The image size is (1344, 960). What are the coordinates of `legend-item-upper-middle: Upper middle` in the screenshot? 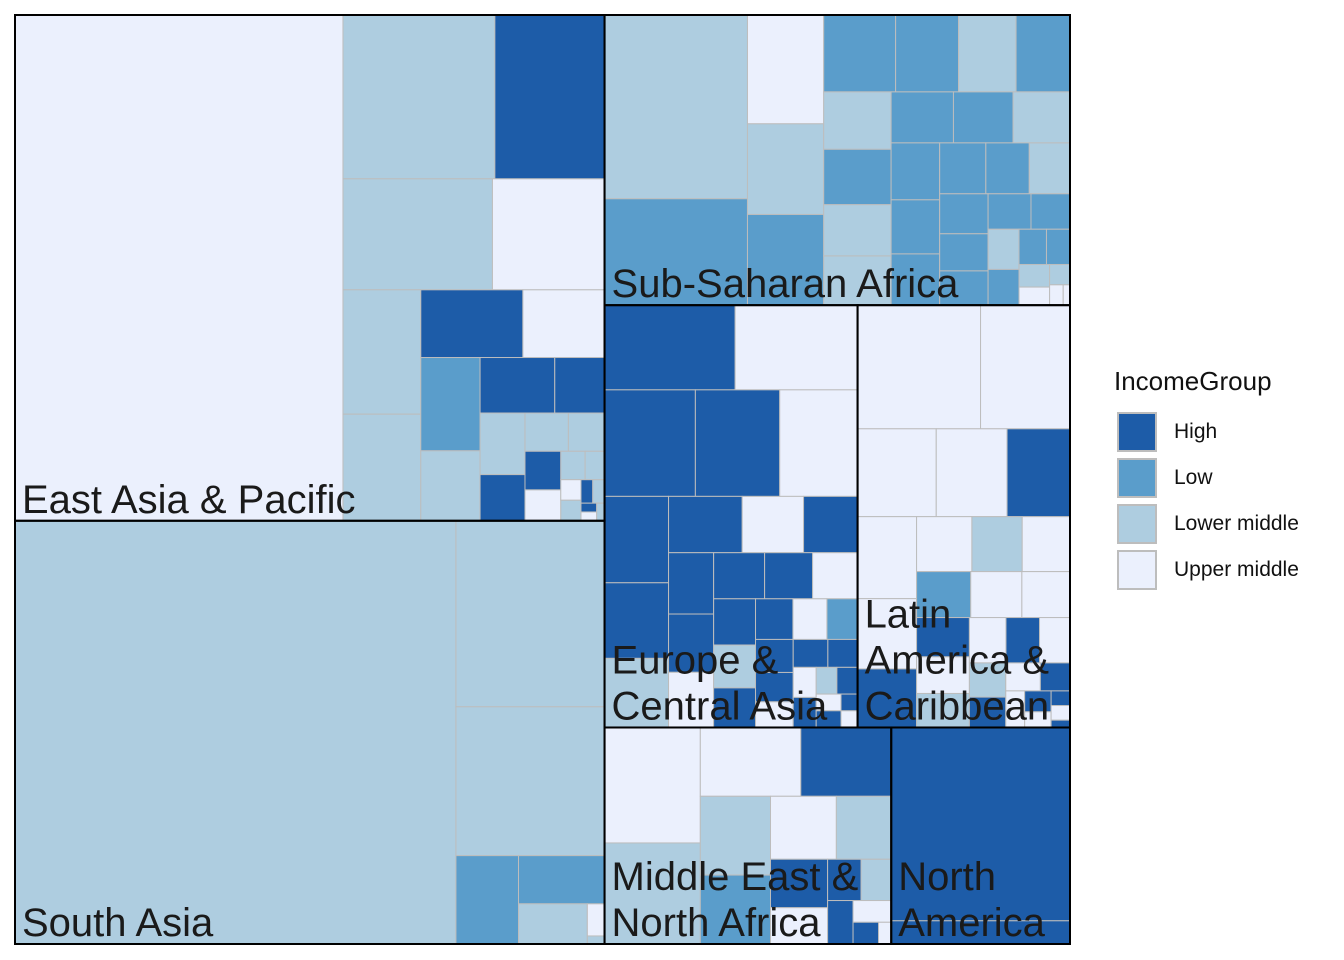 It's located at (1206, 570).